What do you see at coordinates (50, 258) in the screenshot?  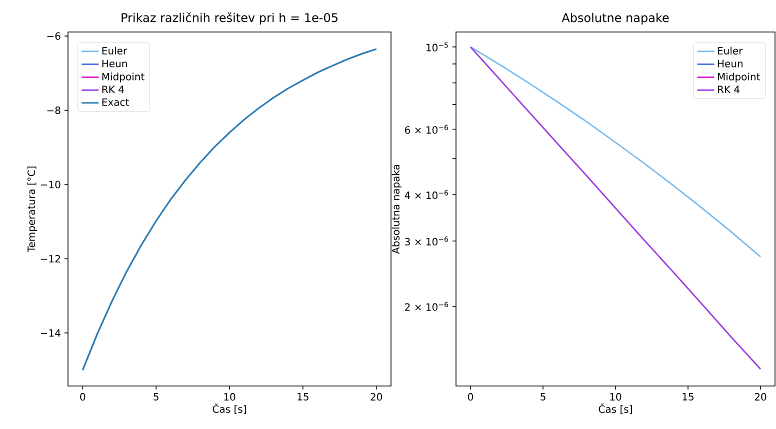 I see `y-tick-label: −12` at bounding box center [50, 258].